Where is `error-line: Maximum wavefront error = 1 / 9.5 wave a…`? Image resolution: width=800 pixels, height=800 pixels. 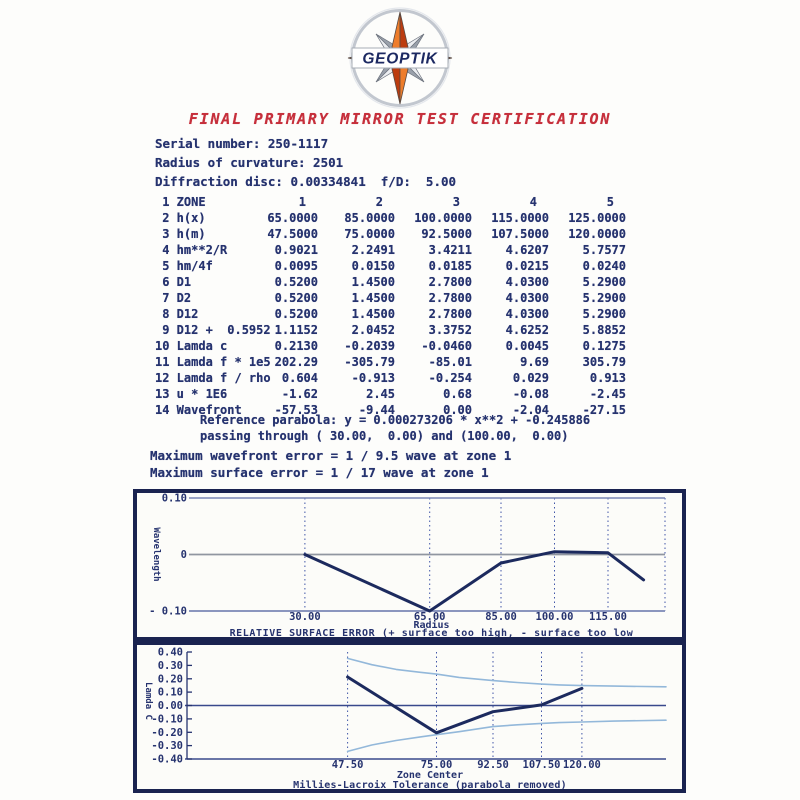 error-line: Maximum wavefront error = 1 / 9.5 wave a… is located at coordinates (331, 455).